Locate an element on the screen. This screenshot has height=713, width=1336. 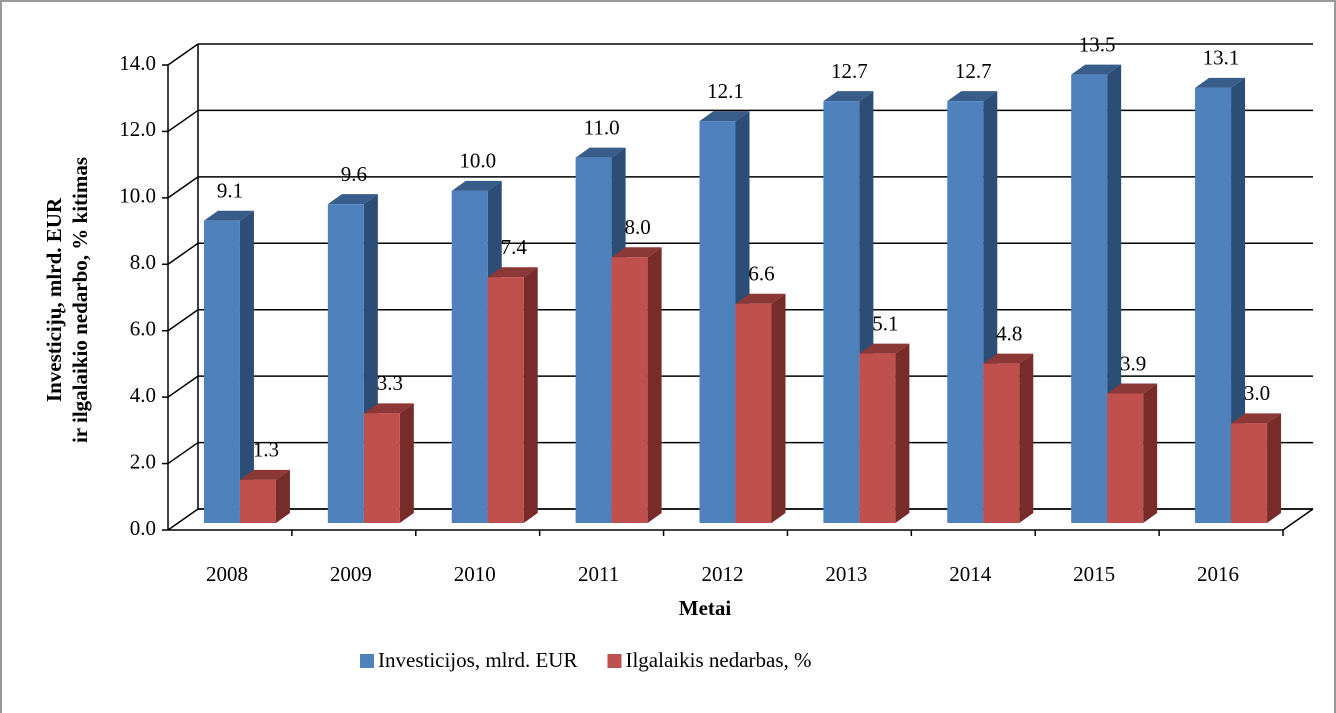
value-label: 3.3 is located at coordinates (390, 383).